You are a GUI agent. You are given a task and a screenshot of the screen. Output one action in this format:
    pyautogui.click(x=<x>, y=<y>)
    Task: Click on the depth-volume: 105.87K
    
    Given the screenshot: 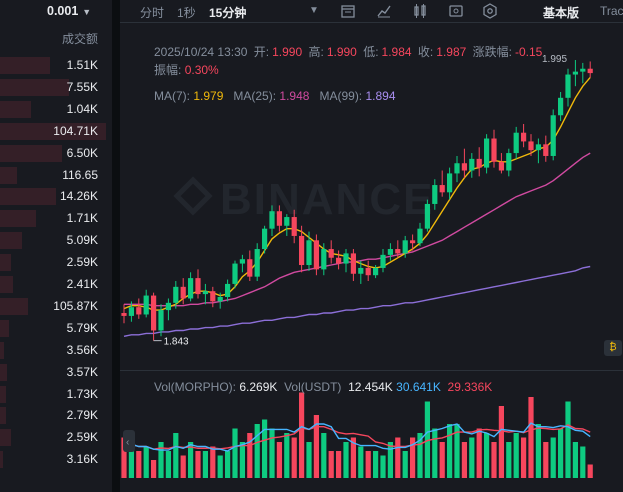 What is the action you would take?
    pyautogui.click(x=75, y=305)
    